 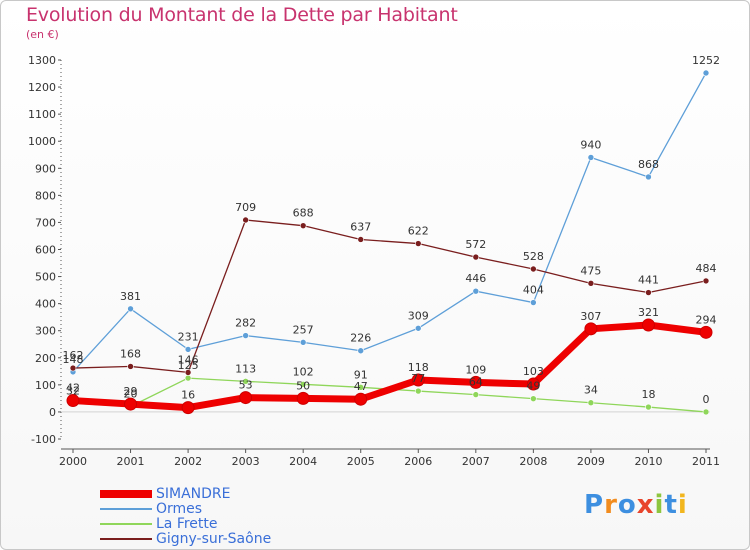 I want to click on series-line-simandre, so click(x=389, y=366).